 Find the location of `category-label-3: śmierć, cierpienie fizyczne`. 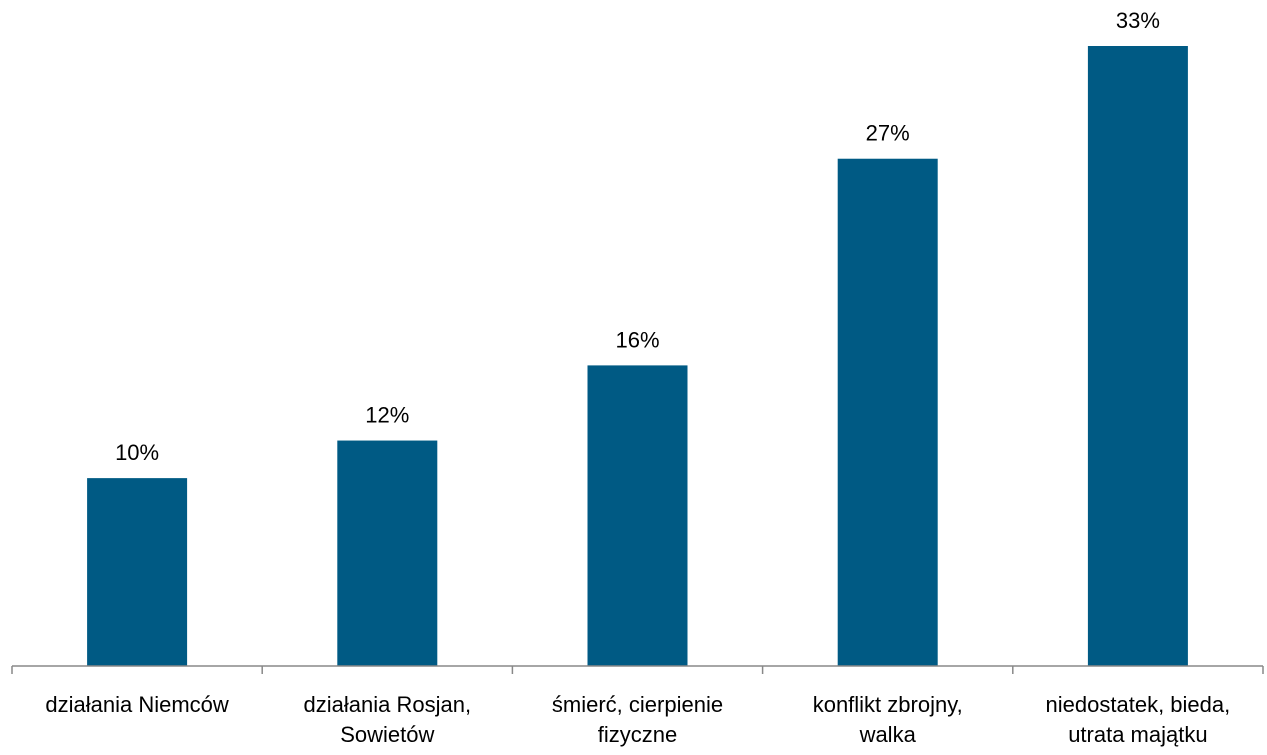

category-label-3: śmierć, cierpienie fizyczne is located at coordinates (637, 719).